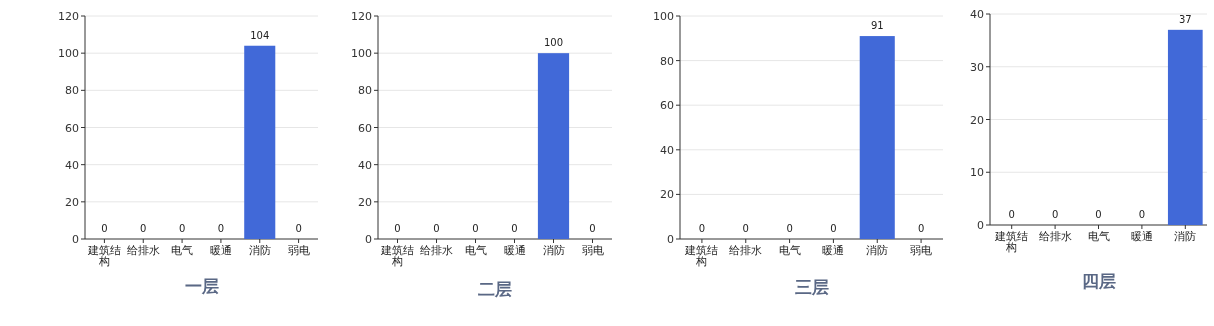 The width and height of the screenshot is (1214, 326). I want to click on text: 一层, so click(201, 286).